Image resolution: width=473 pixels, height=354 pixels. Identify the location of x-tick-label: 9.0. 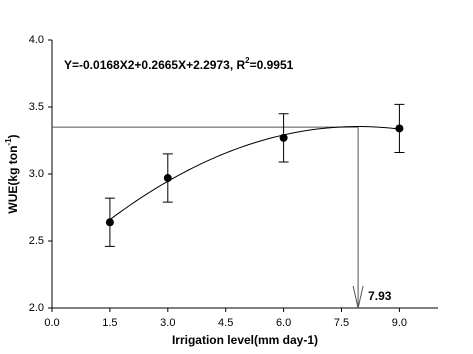
(399, 323).